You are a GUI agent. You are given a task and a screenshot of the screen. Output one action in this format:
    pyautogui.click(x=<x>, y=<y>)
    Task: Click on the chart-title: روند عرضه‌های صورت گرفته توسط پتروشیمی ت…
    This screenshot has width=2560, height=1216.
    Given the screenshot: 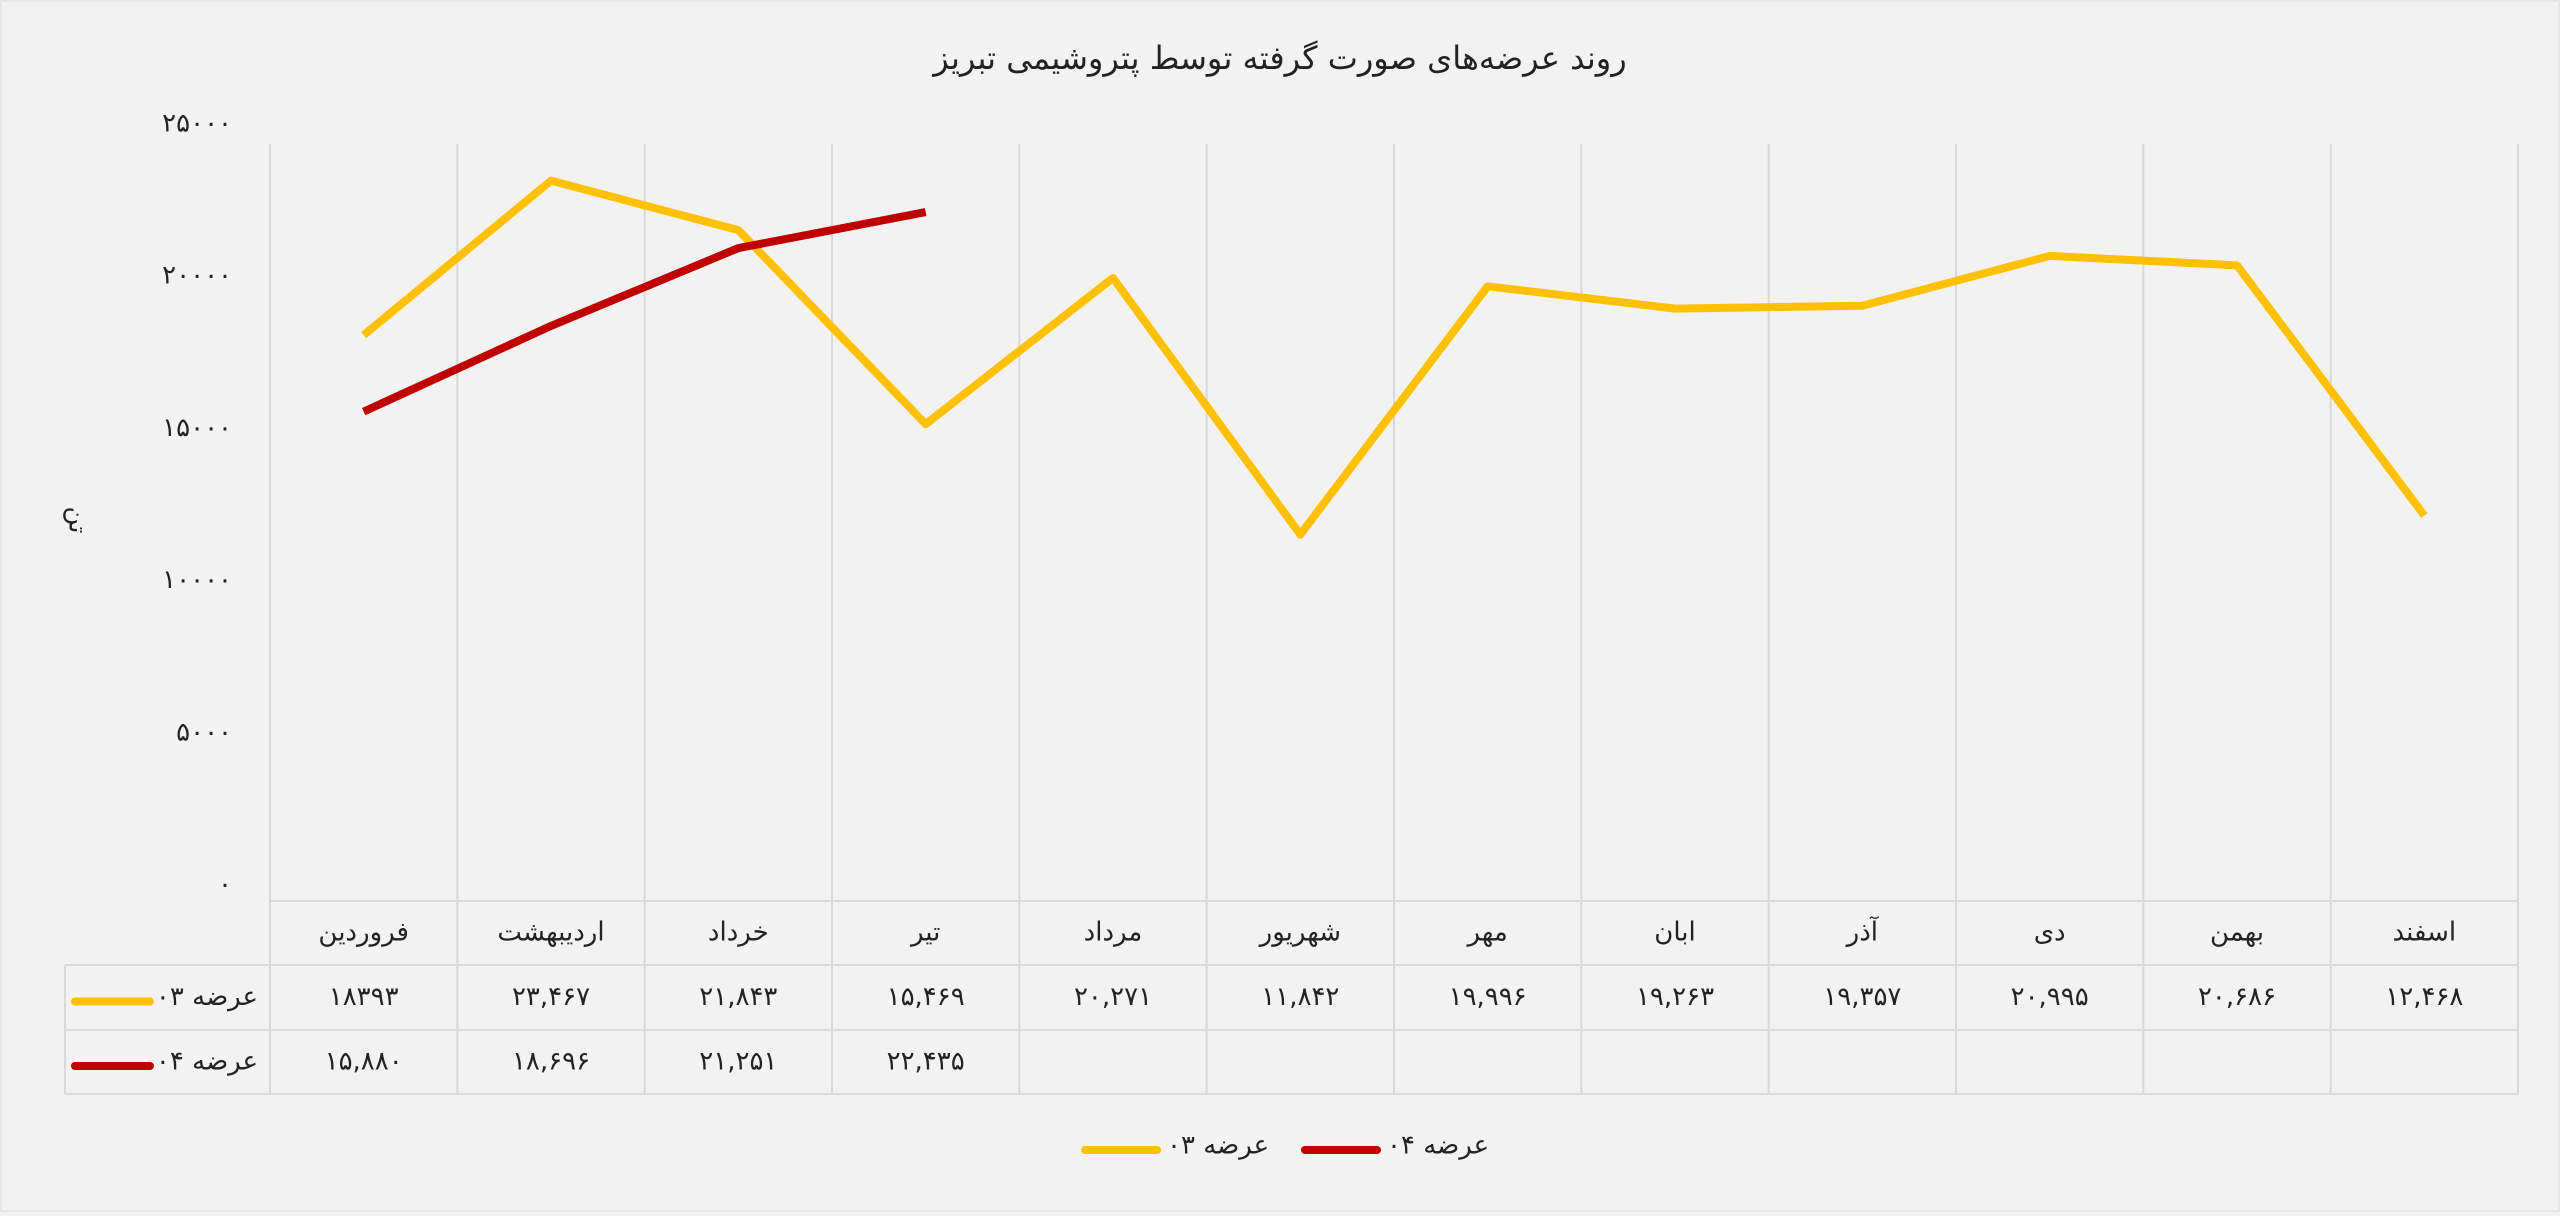 What is the action you would take?
    pyautogui.click(x=1278, y=58)
    